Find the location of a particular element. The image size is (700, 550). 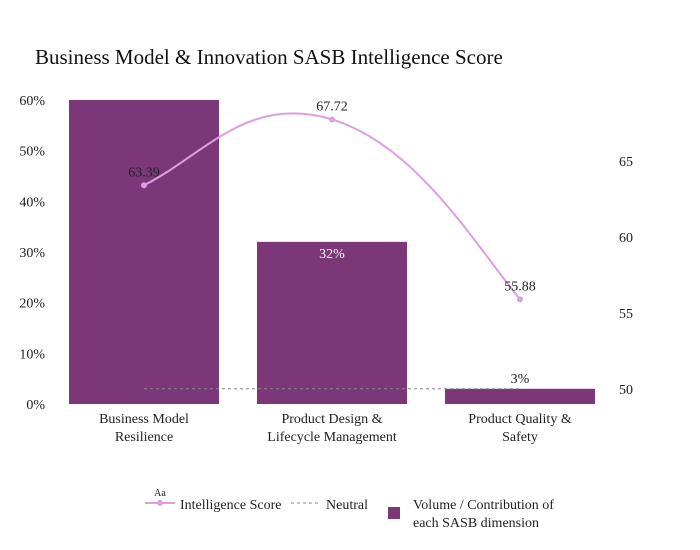

intelligence-score-label: 55.88 is located at coordinates (520, 286).